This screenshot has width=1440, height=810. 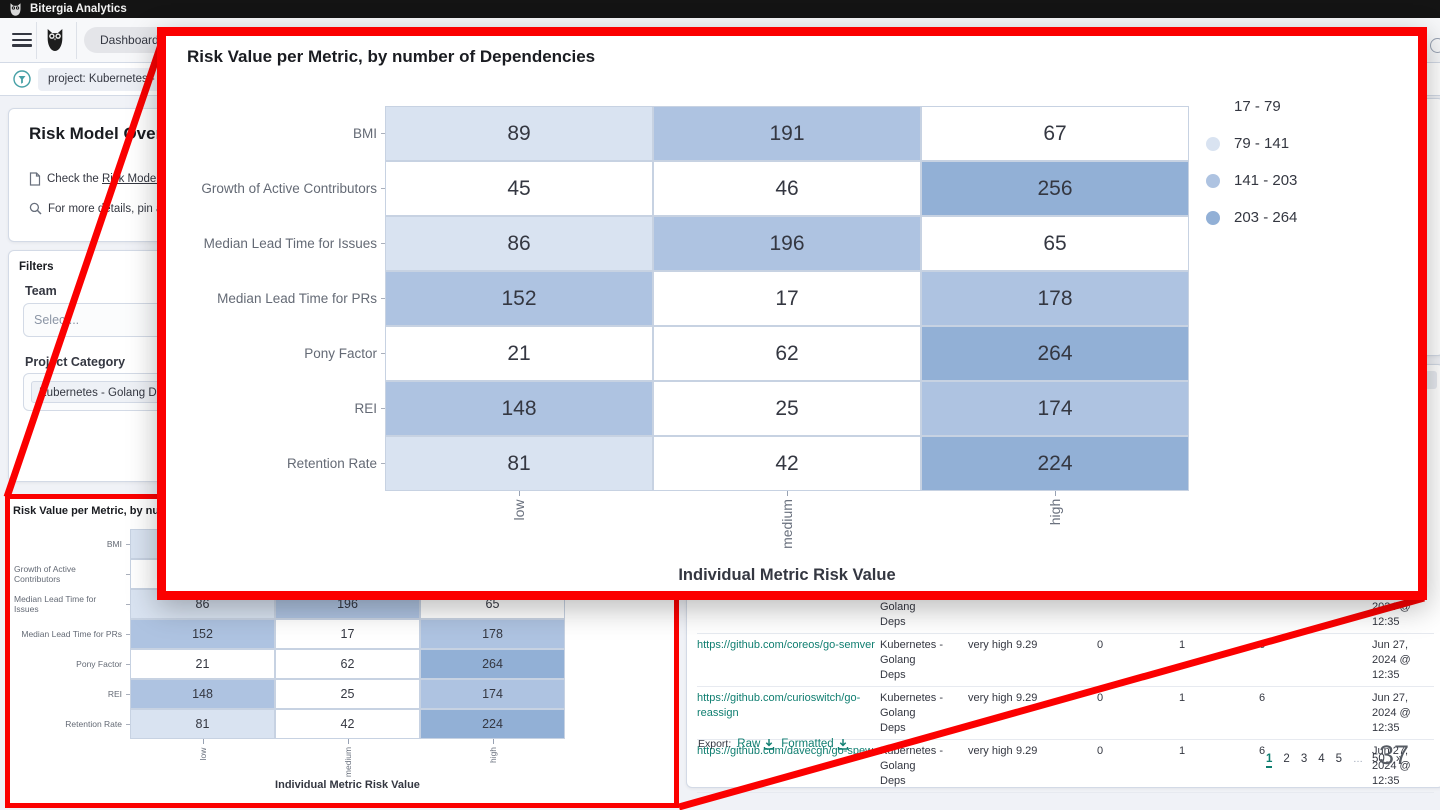 What do you see at coordinates (1251, 180) in the screenshot?
I see `legend-item: 141 - 203` at bounding box center [1251, 180].